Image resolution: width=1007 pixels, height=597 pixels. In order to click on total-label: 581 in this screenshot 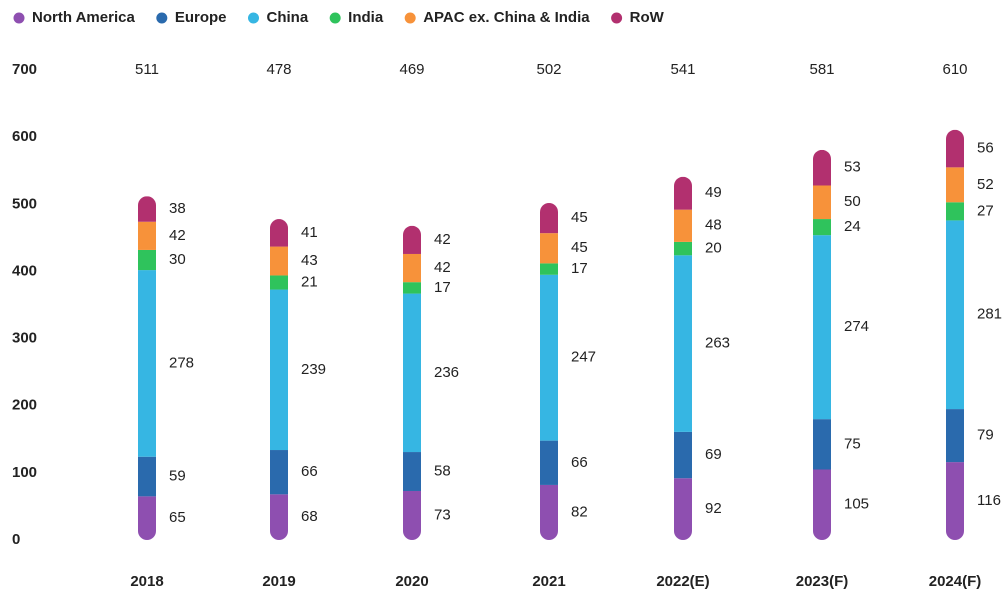, I will do `click(821, 69)`.